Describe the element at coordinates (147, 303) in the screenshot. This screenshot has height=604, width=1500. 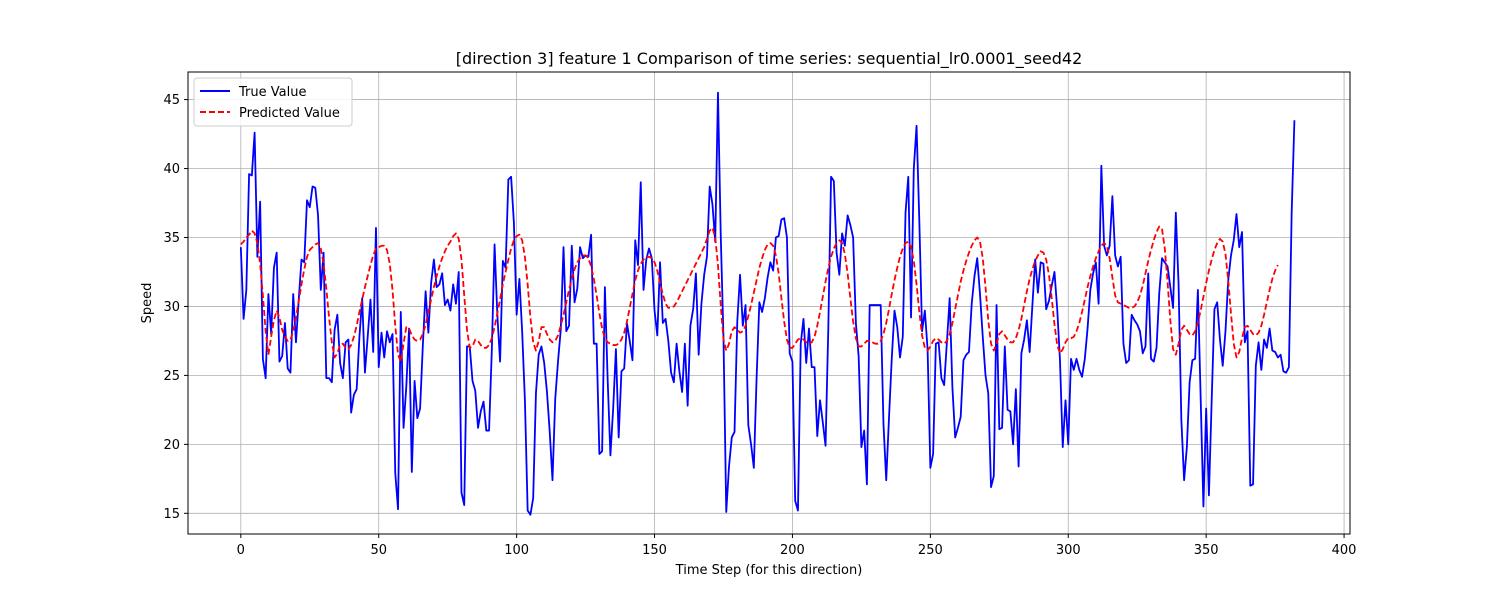
I see `y-axis-label: Speed` at that location.